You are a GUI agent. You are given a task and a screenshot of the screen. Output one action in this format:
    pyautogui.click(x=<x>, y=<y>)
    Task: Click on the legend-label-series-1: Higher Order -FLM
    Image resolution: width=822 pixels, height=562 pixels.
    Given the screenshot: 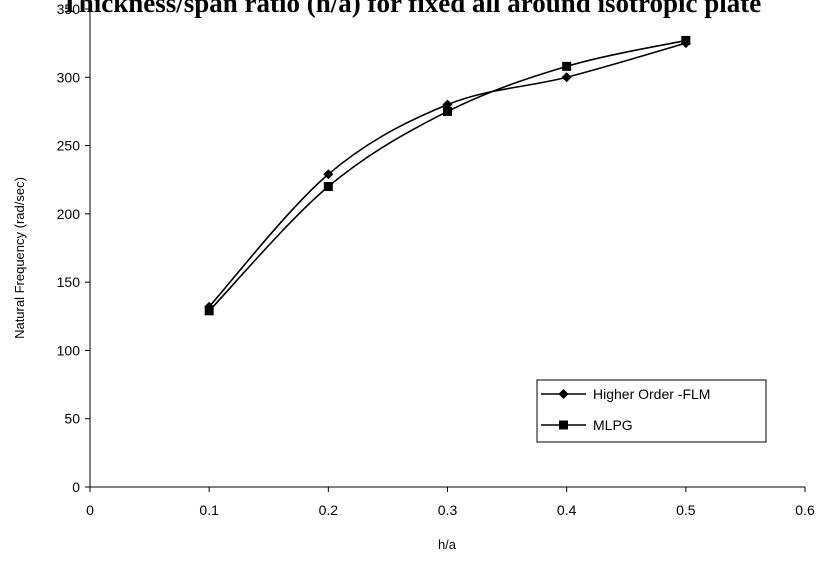 What is the action you would take?
    pyautogui.click(x=651, y=394)
    